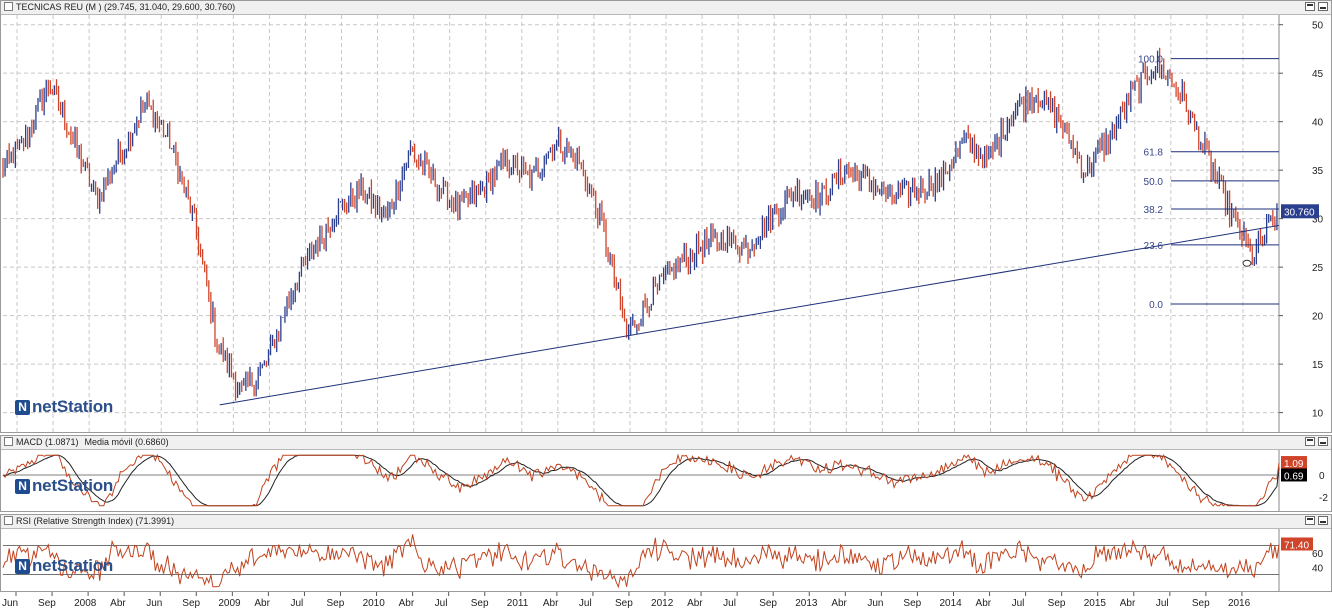 The width and height of the screenshot is (1332, 611). Describe the element at coordinates (1318, 568) in the screenshot. I see `rsi-y-tick-label: 40` at that location.